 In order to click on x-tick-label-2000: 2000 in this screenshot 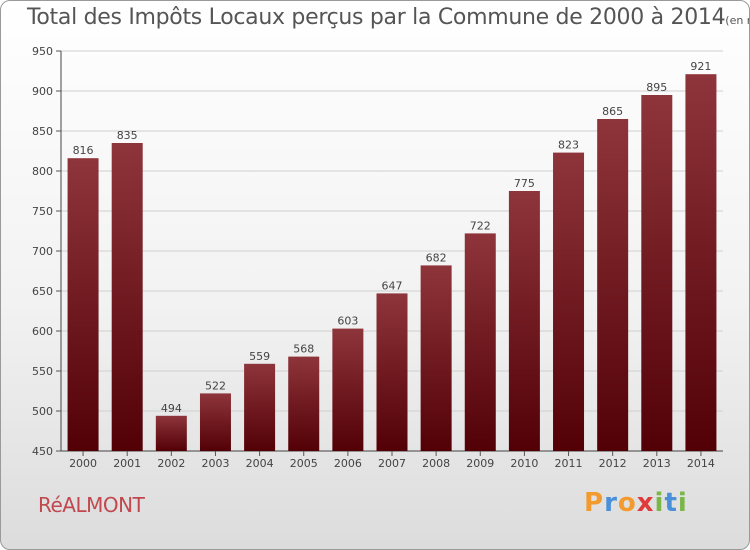, I will do `click(83, 463)`.